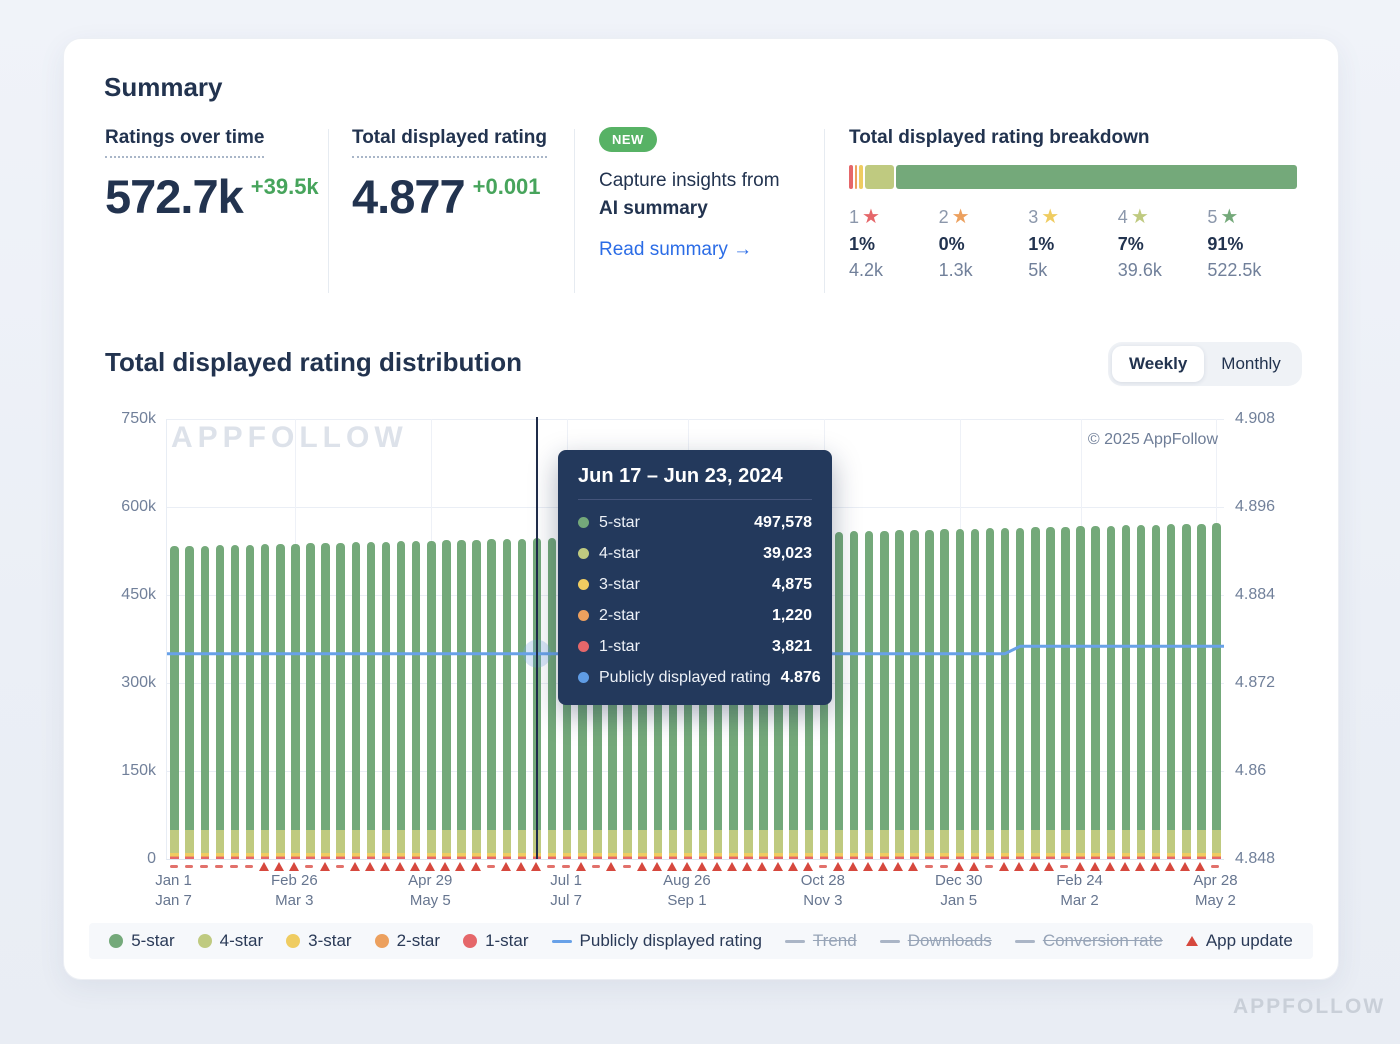  I want to click on legend-item-2-star: 2-star, so click(407, 941).